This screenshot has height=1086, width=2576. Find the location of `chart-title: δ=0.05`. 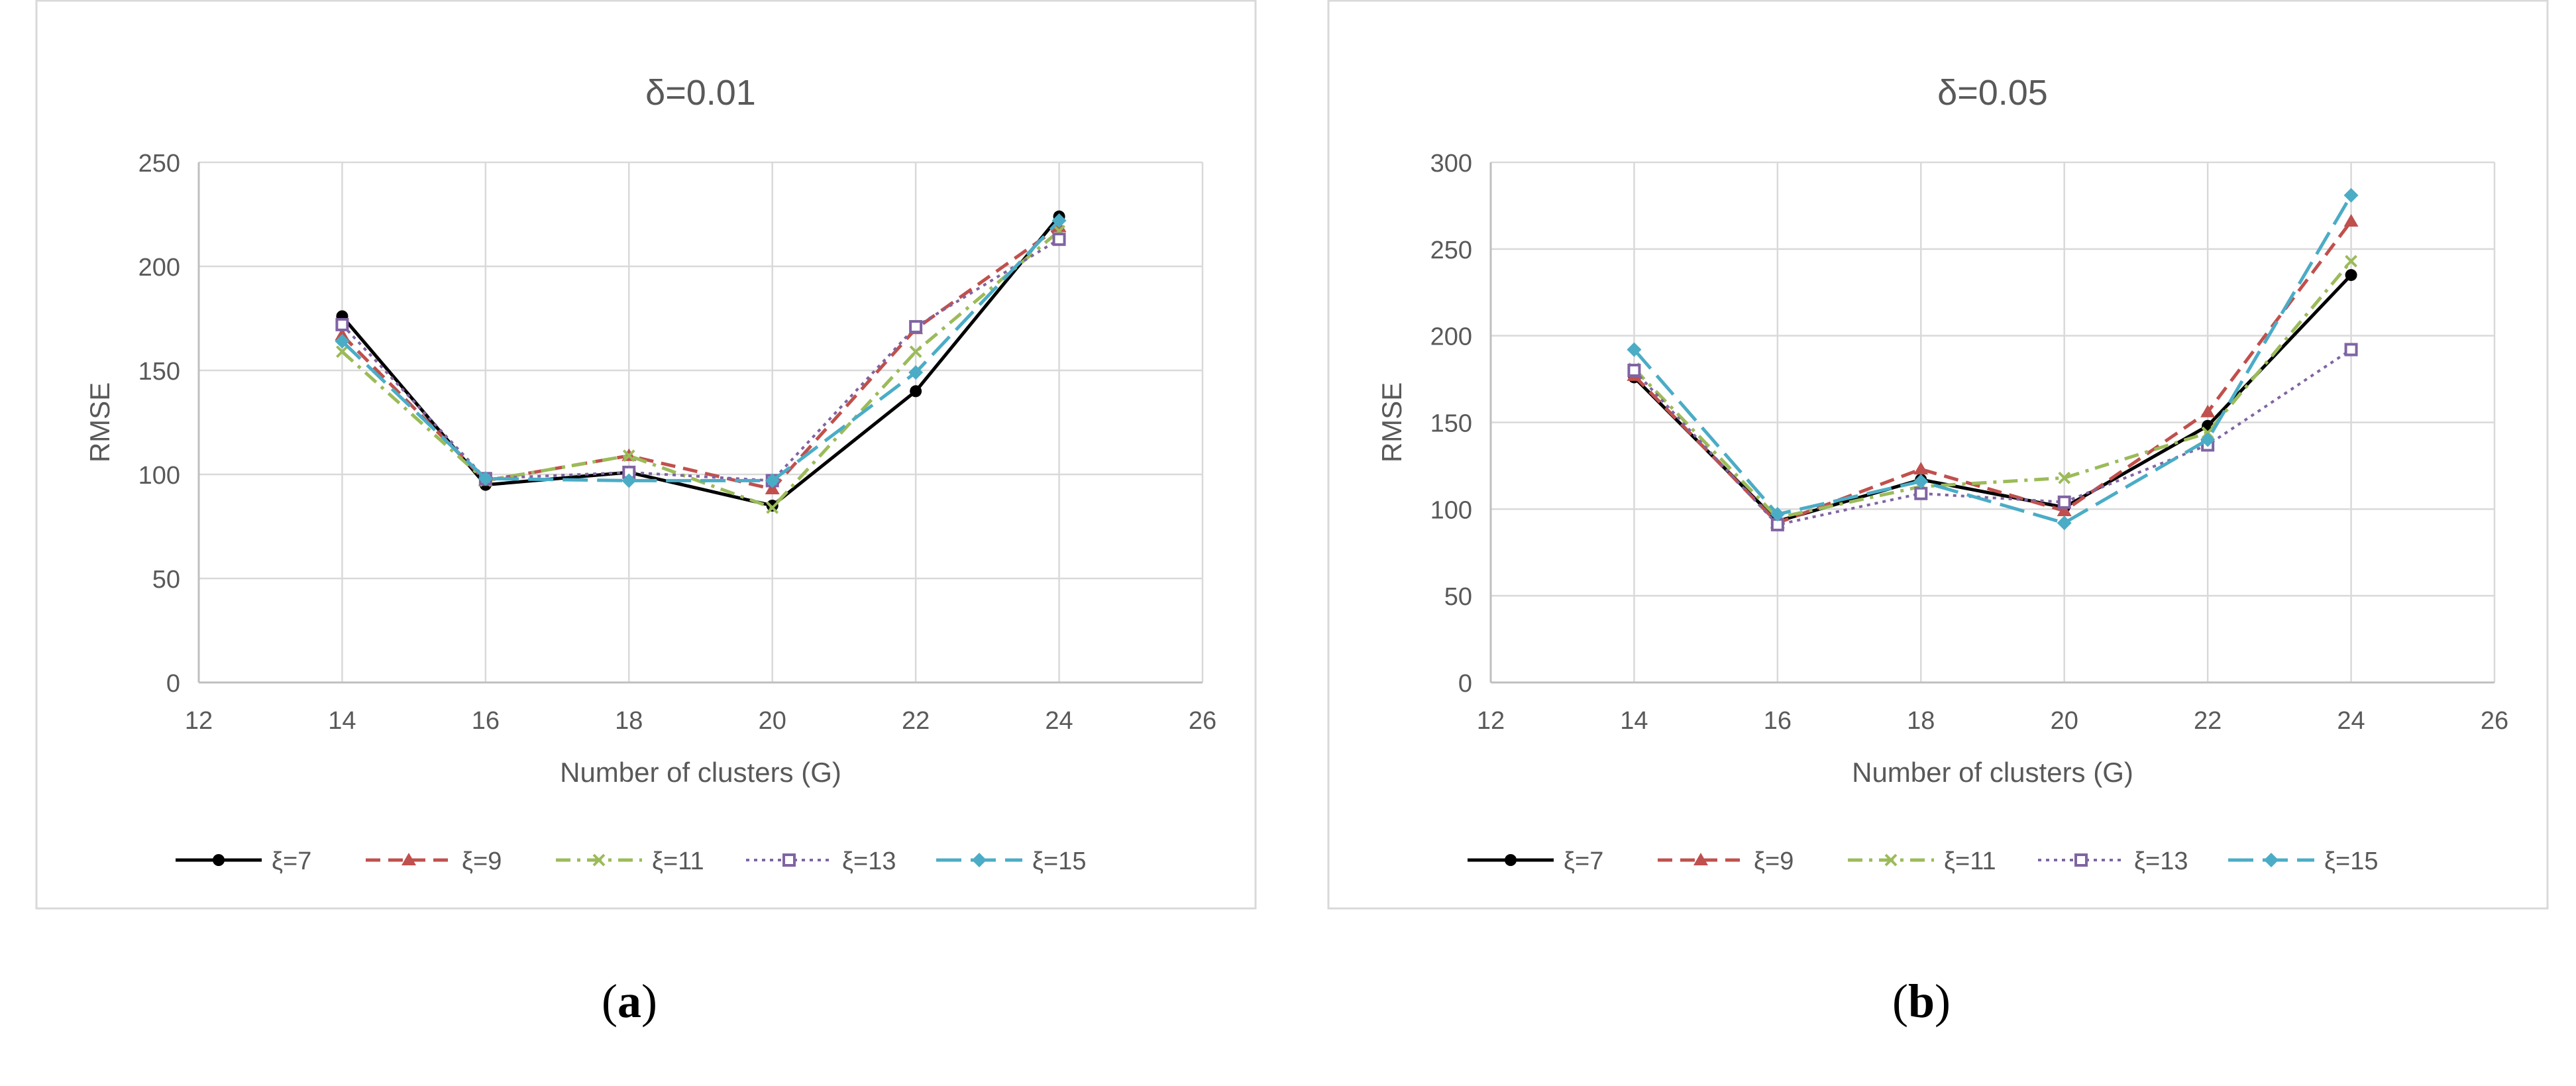

chart-title: δ=0.05 is located at coordinates (1993, 93).